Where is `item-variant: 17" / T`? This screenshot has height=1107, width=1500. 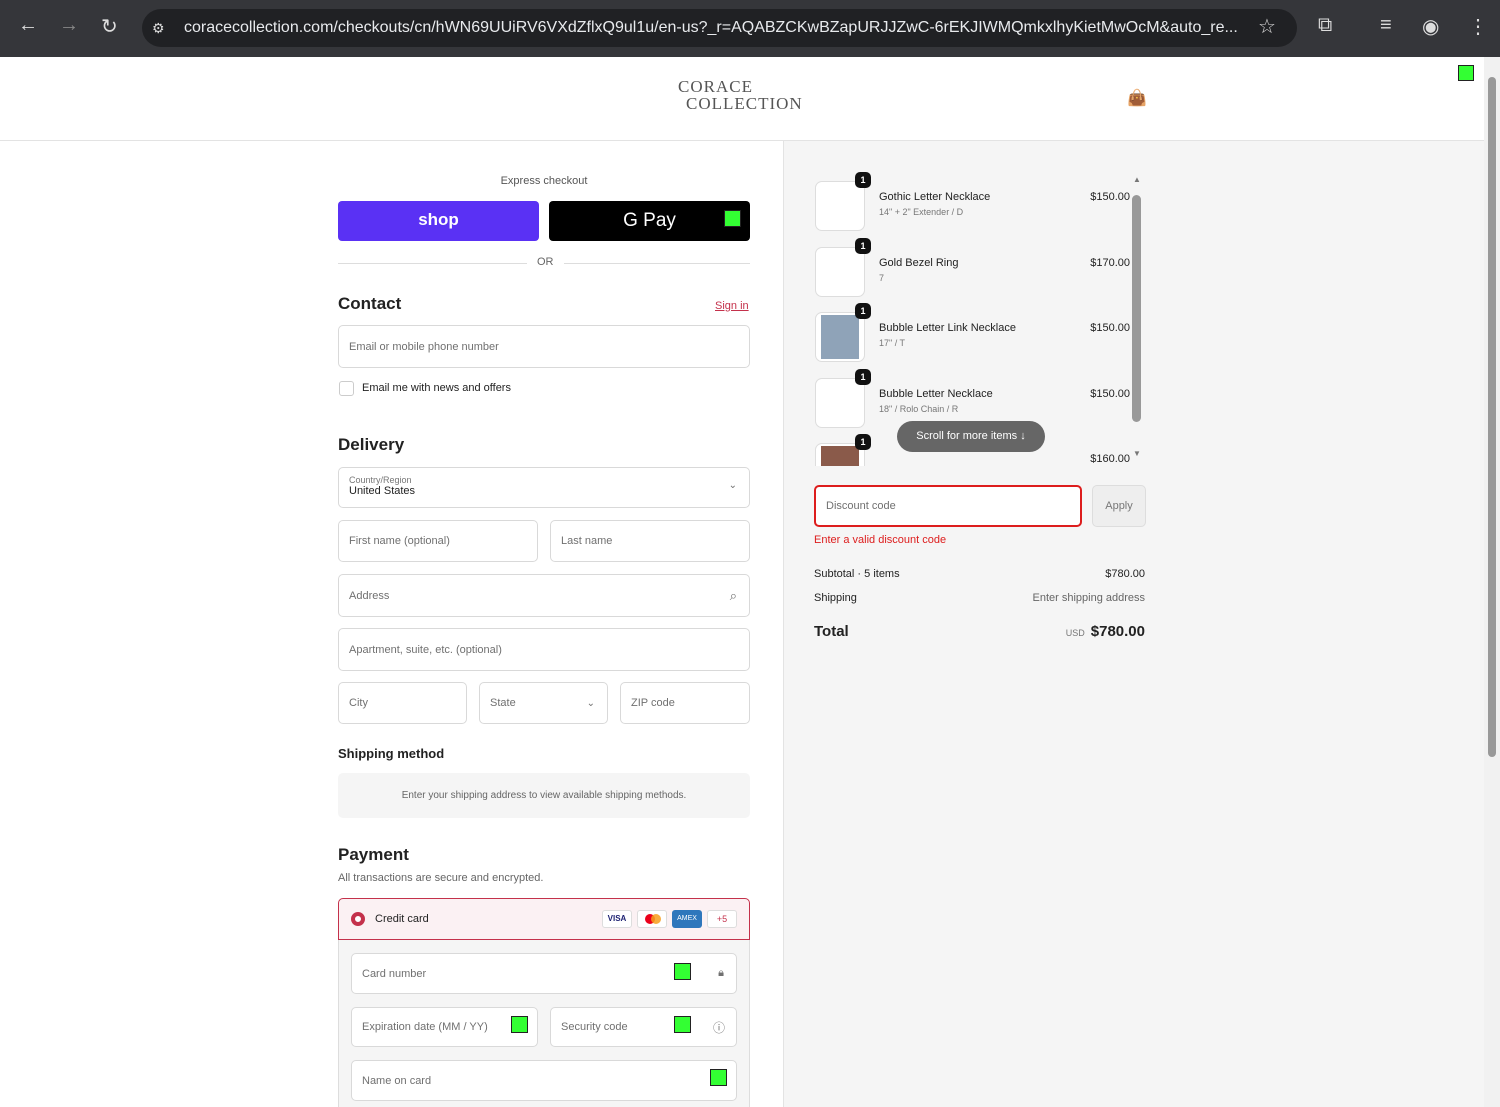 item-variant: 17" / T is located at coordinates (892, 343).